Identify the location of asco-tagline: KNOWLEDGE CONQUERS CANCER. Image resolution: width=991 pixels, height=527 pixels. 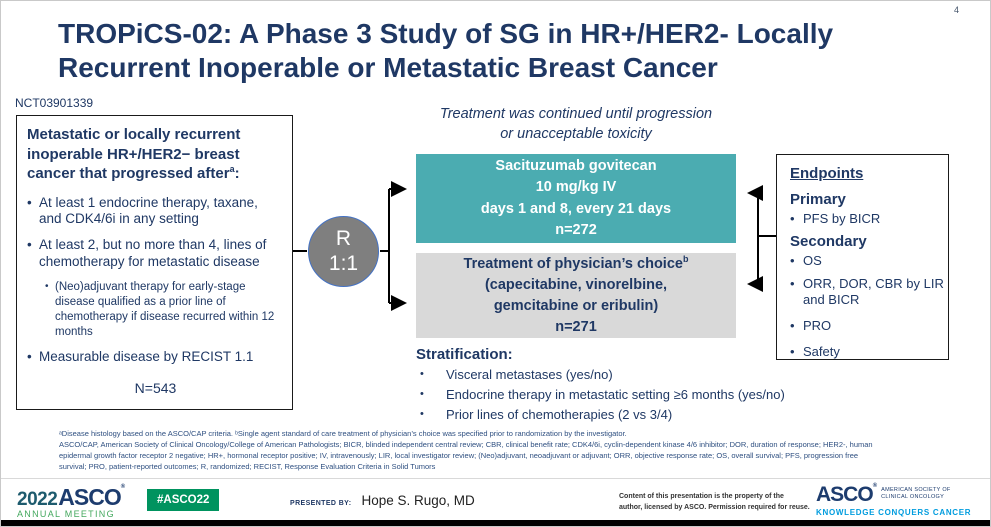
(894, 512).